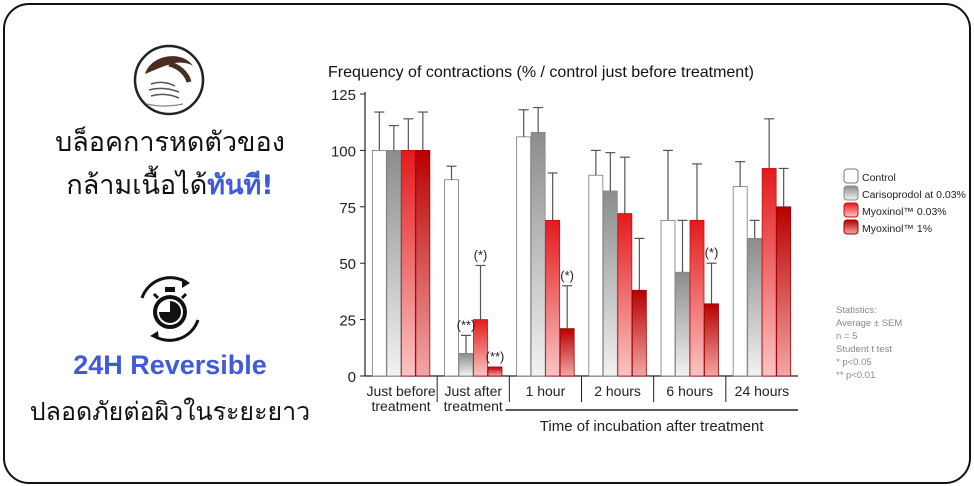 The width and height of the screenshot is (974, 486). Describe the element at coordinates (546, 391) in the screenshot. I see `x-tick-label: 1 hour` at that location.